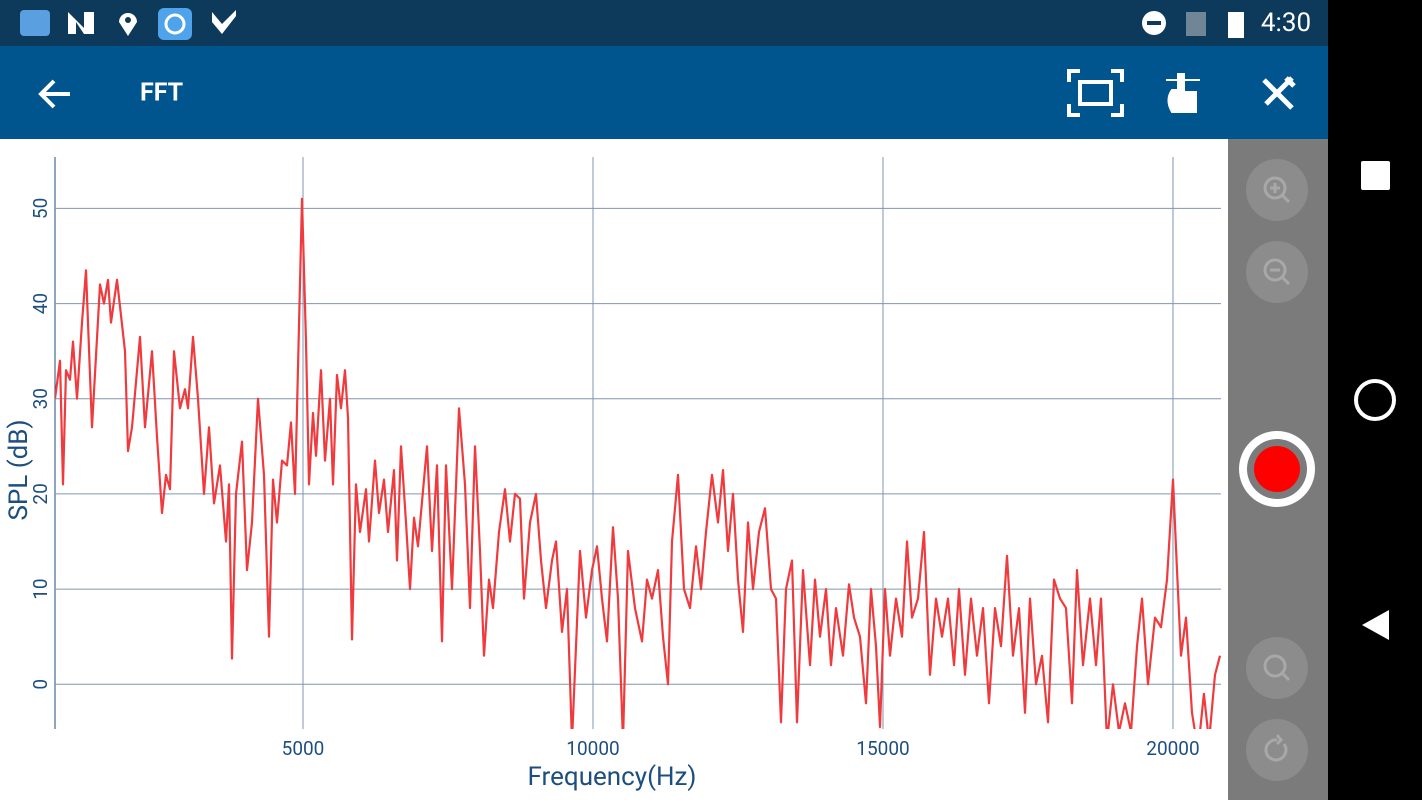 This screenshot has height=804, width=1422. I want to click on x-tick-label: 20000, so click(1172, 748).